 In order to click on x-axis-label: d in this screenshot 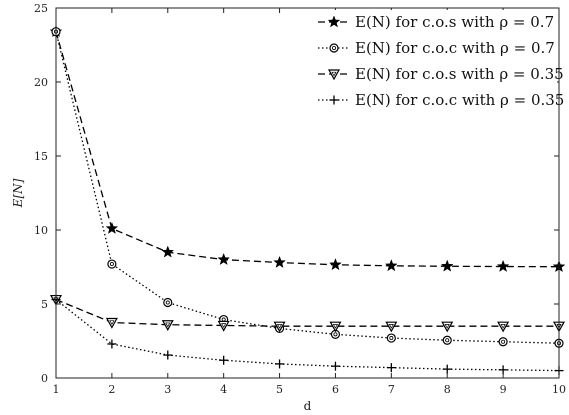, I will do `click(308, 406)`.